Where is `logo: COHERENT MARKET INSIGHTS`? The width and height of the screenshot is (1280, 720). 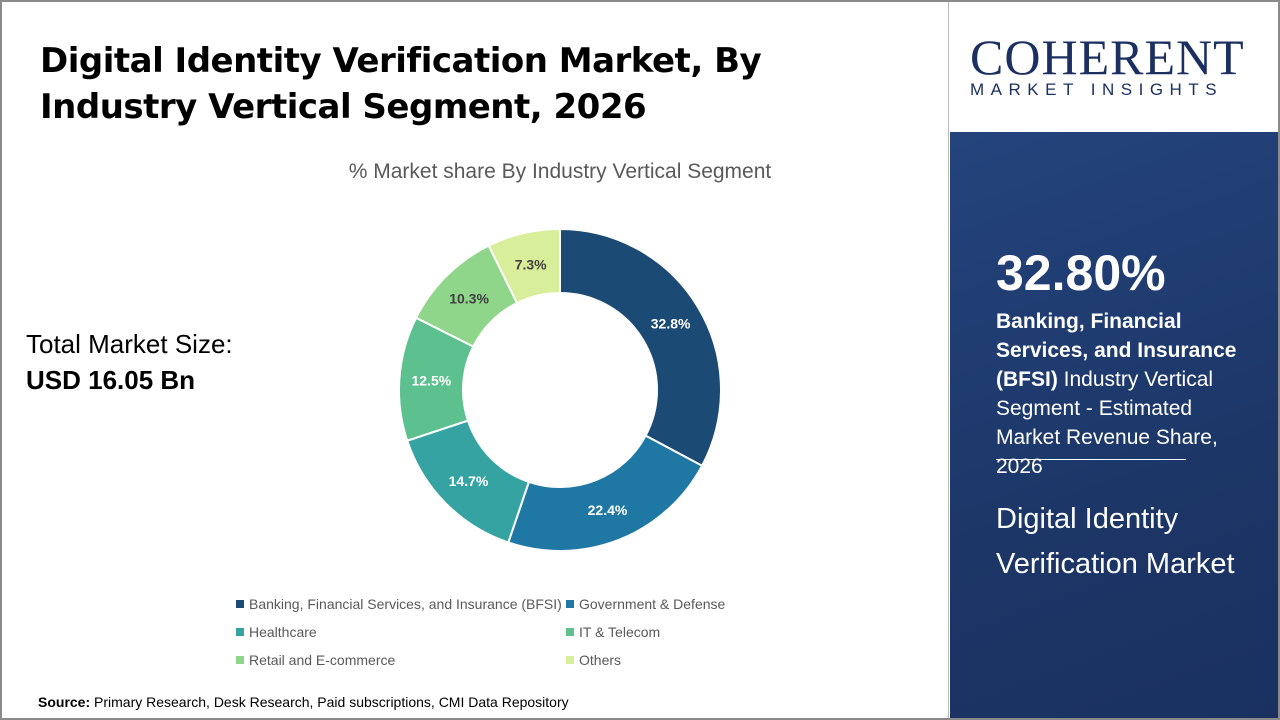 logo: COHERENT MARKET INSIGHTS is located at coordinates (1115, 66).